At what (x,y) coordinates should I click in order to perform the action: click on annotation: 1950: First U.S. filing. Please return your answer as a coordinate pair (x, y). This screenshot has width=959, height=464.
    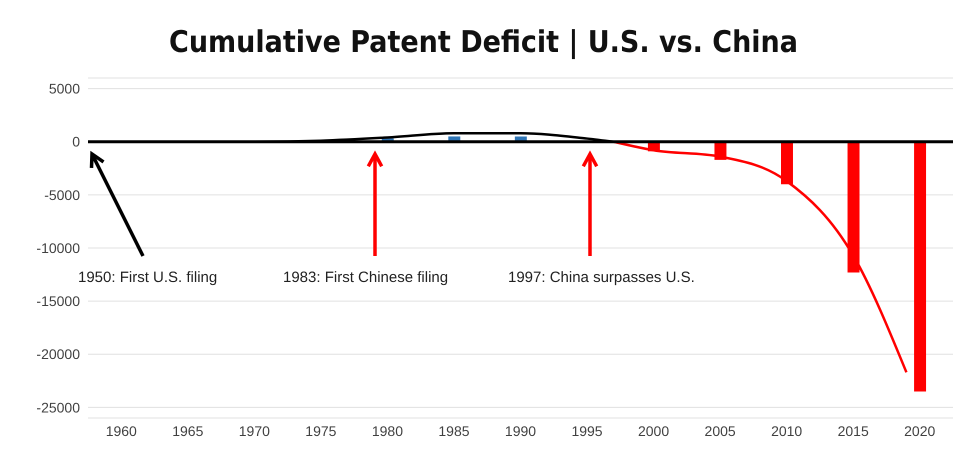
    Looking at the image, I should click on (148, 277).